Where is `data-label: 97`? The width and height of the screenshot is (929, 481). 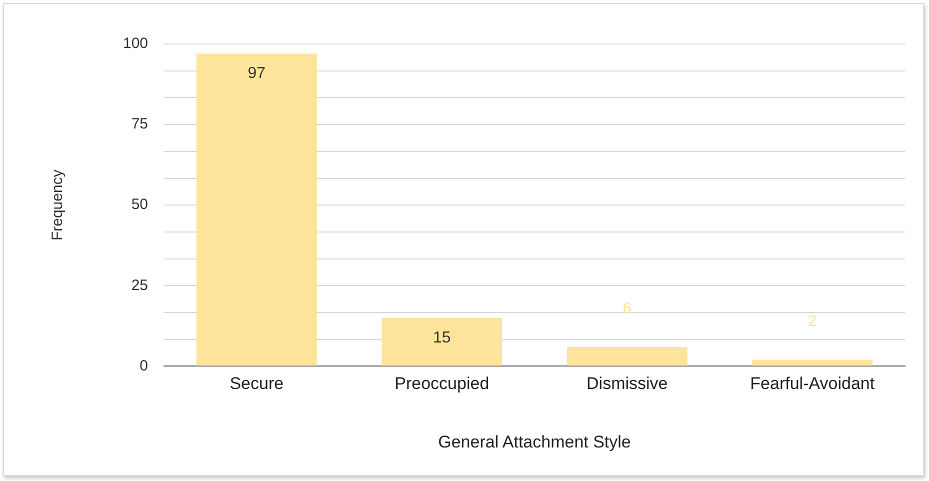 data-label: 97 is located at coordinates (257, 73).